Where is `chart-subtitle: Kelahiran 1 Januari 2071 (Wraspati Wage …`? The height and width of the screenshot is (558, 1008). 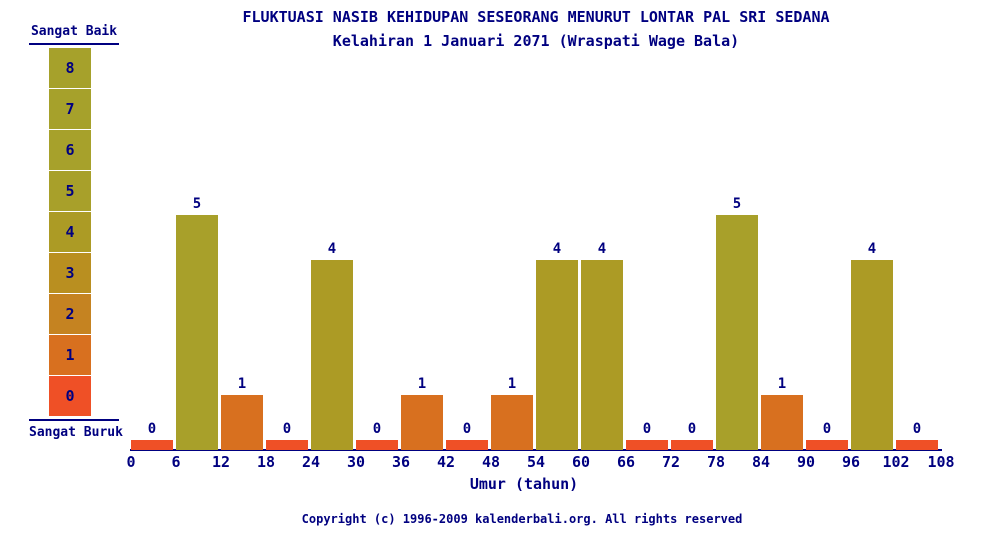 chart-subtitle: Kelahiran 1 Januari 2071 (Wraspati Wage … is located at coordinates (536, 41).